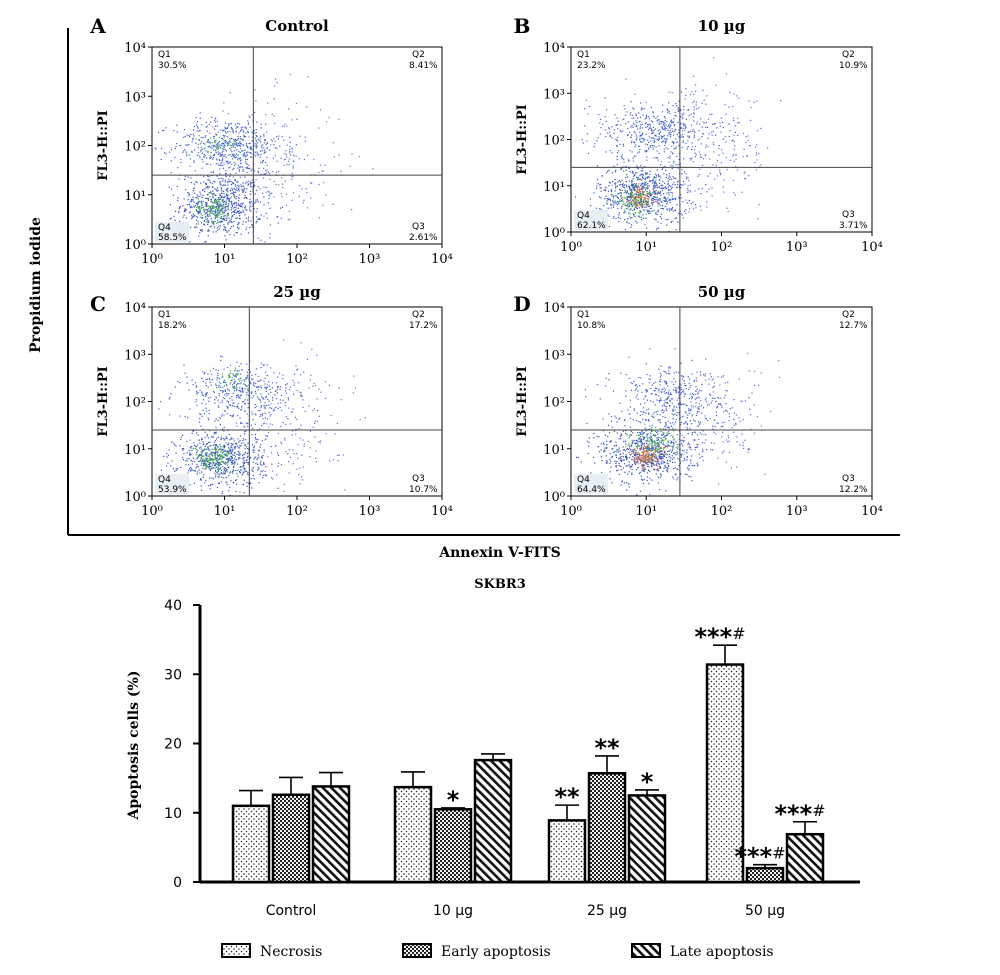  Describe the element at coordinates (591, 66) in the screenshot. I see `quadrant-q1-value: 23.2%` at that location.